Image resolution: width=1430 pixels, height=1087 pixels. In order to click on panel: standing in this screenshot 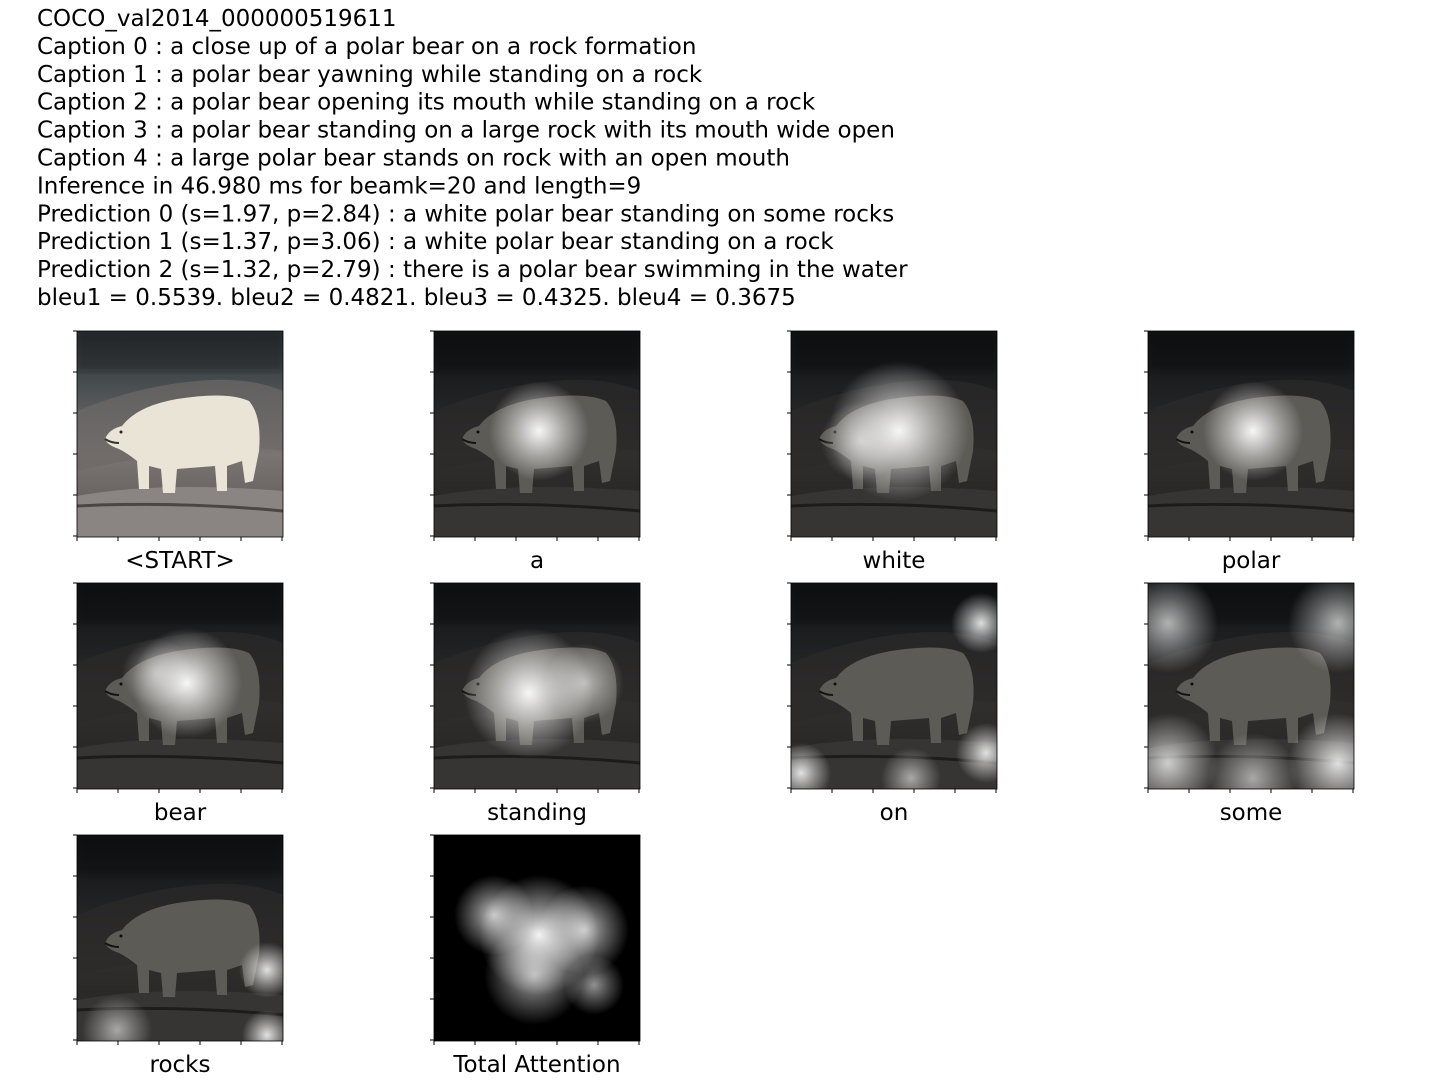, I will do `click(535, 704)`.